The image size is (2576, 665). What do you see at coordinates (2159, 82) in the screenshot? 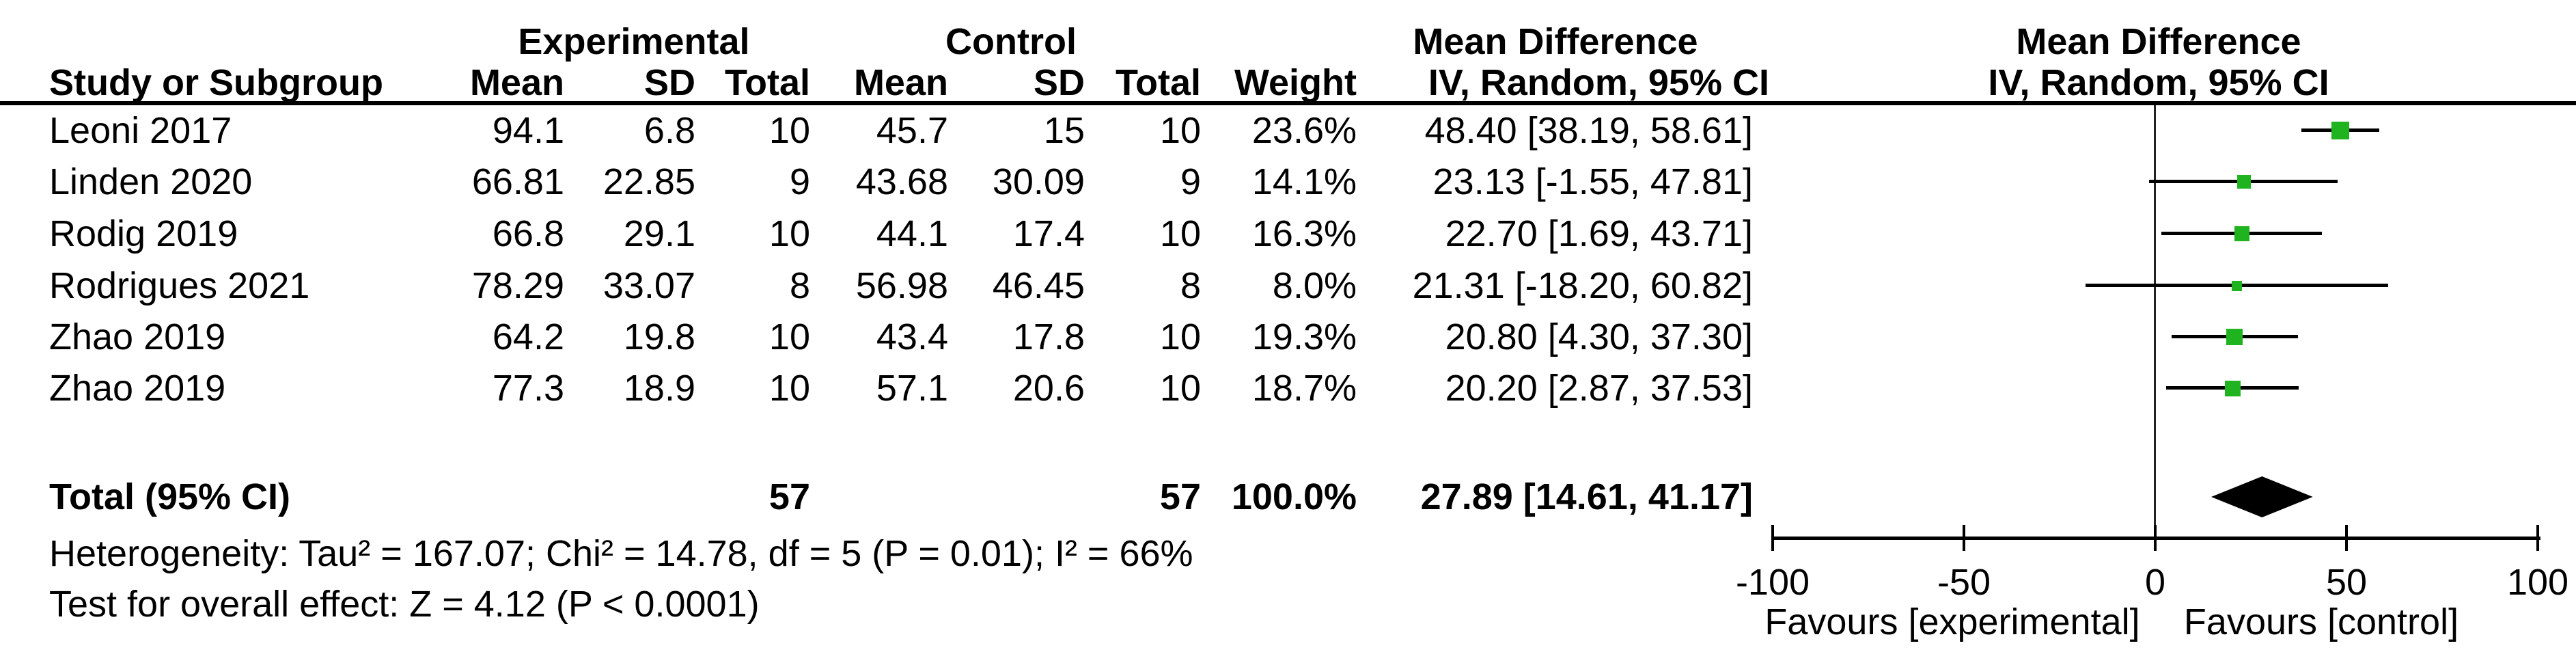
I see `column-header-iv-plot: IV, Random, 95% CI` at bounding box center [2159, 82].